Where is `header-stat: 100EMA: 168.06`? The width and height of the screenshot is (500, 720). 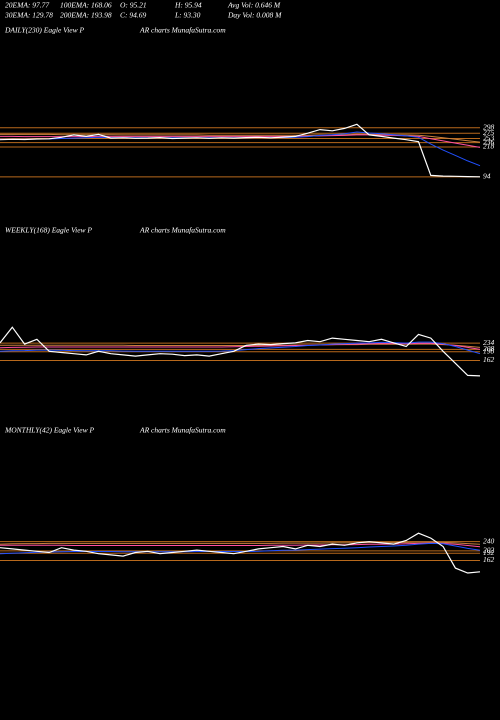 header-stat: 100EMA: 168.06 is located at coordinates (86, 5).